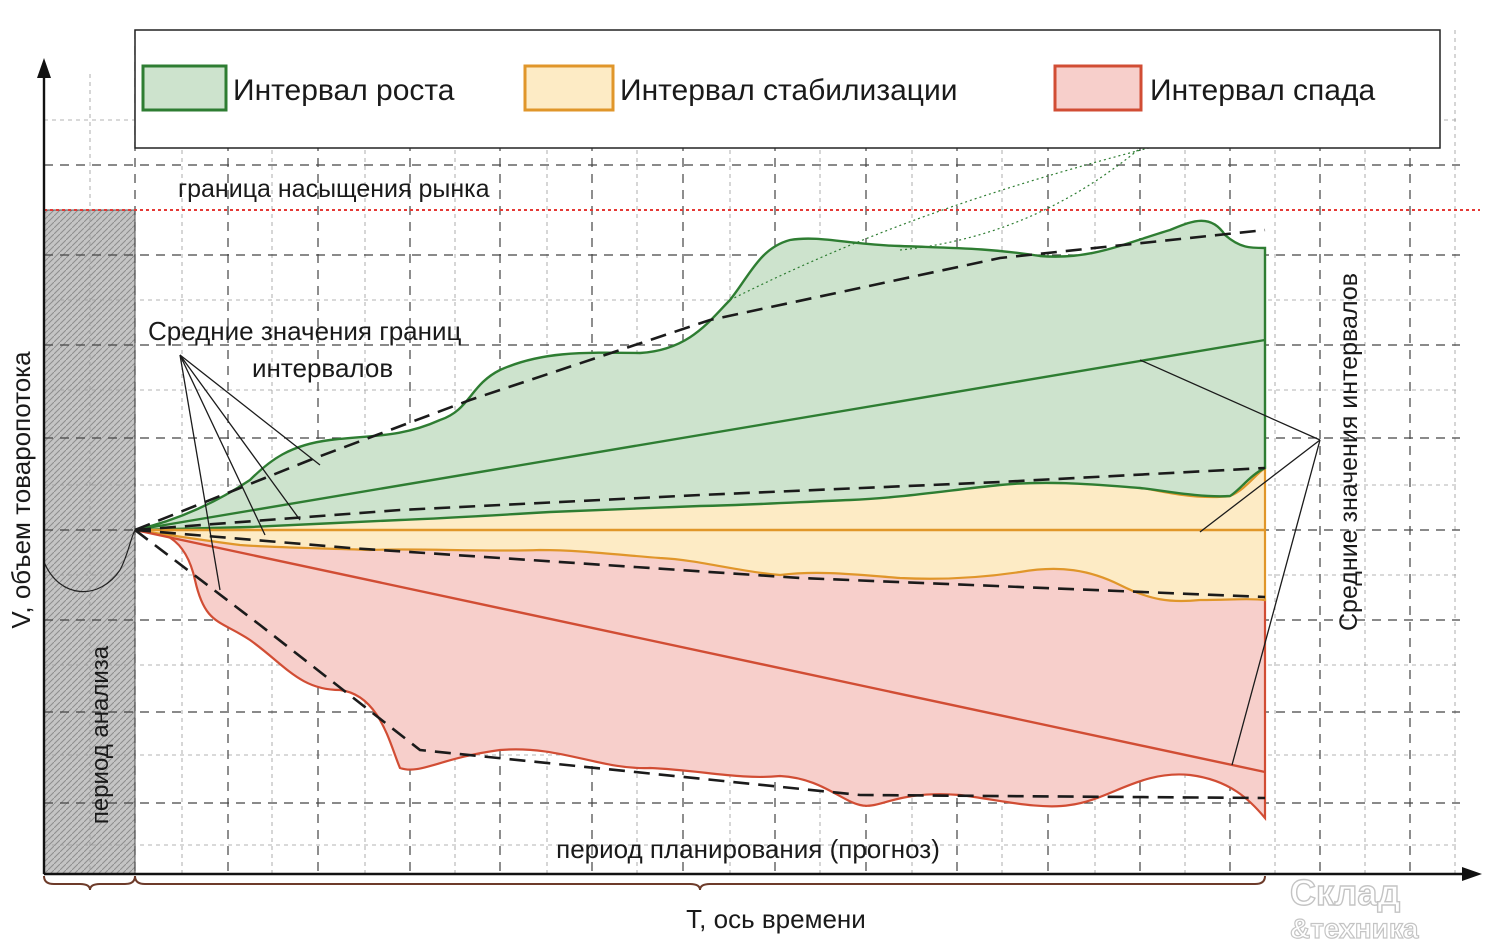  Describe the element at coordinates (776, 919) in the screenshot. I see `x-axis-label: T, ось времени` at that location.